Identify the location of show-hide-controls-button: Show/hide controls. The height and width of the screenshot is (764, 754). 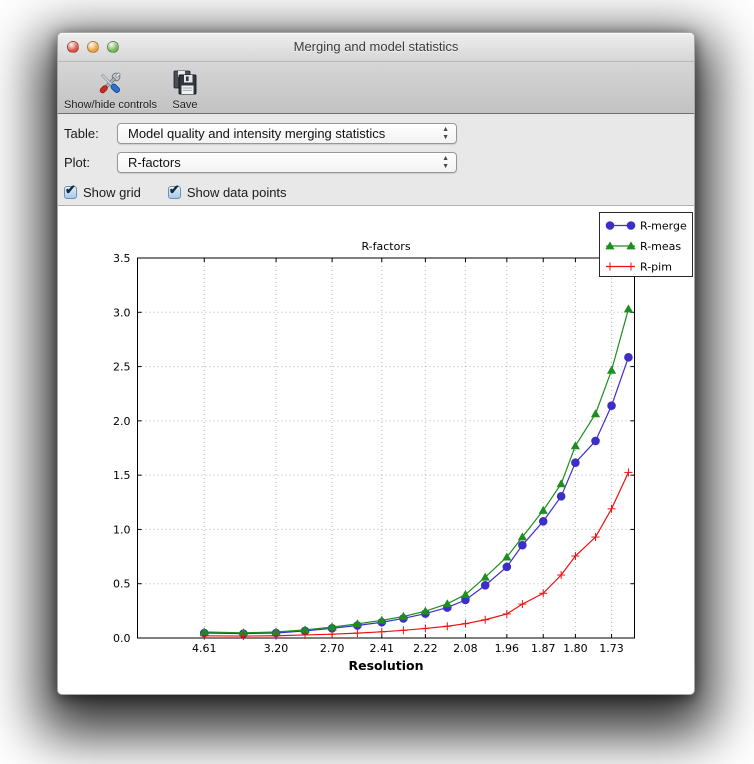
(110, 89).